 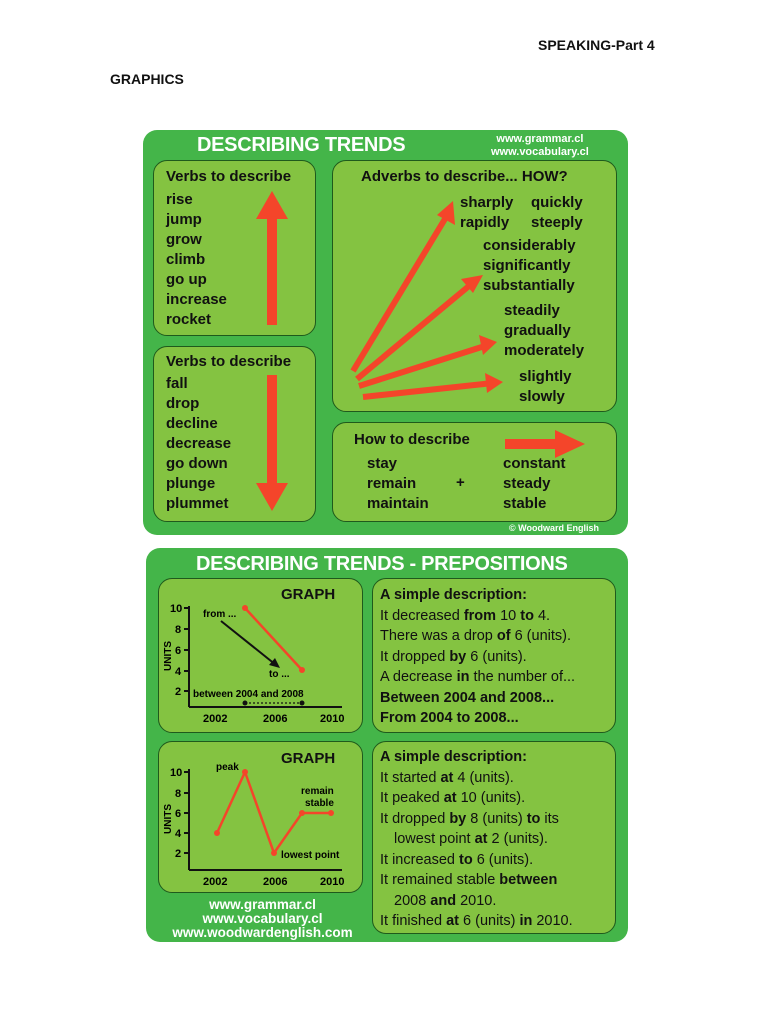 I want to click on description-line: It dropped by 6 (units)., so click(x=453, y=656).